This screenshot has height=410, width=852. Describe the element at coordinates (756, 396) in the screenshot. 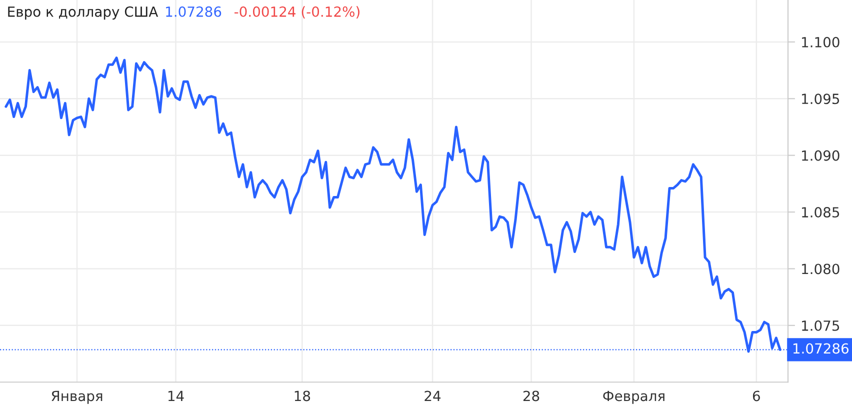

I see `x-tick-label: 6` at that location.